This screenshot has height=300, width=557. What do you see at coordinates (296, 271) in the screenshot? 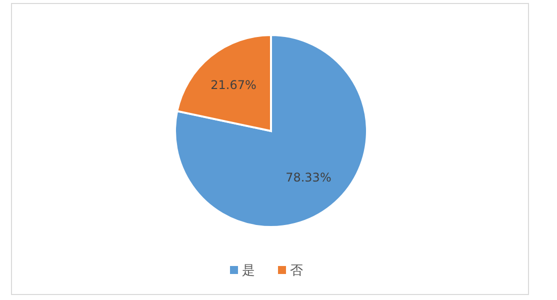
I see `legend-label: 否` at bounding box center [296, 271].